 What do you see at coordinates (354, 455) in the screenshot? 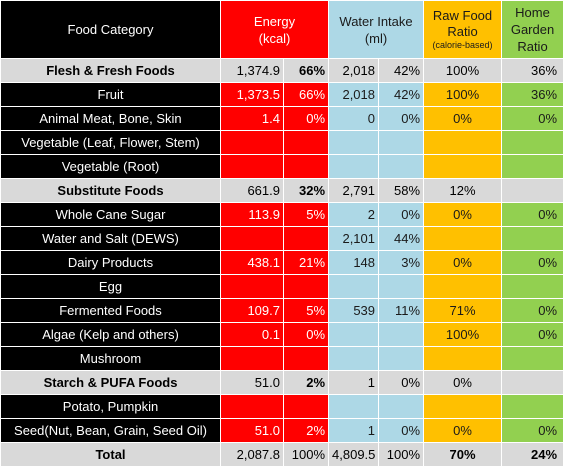
I see `cell-water-ml: 4,809.5` at bounding box center [354, 455].